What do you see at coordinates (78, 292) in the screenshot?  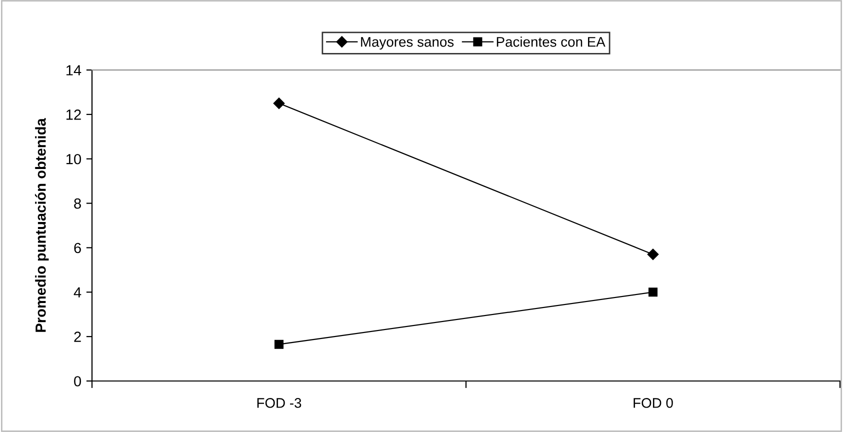 I see `y-tick-label: 4` at bounding box center [78, 292].